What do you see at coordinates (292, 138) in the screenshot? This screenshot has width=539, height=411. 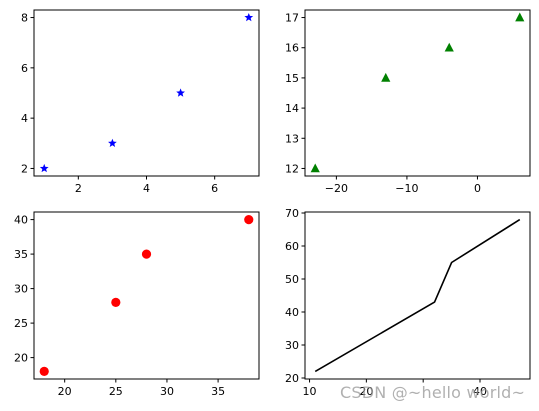 I see `y-tick-label: 13` at bounding box center [292, 138].